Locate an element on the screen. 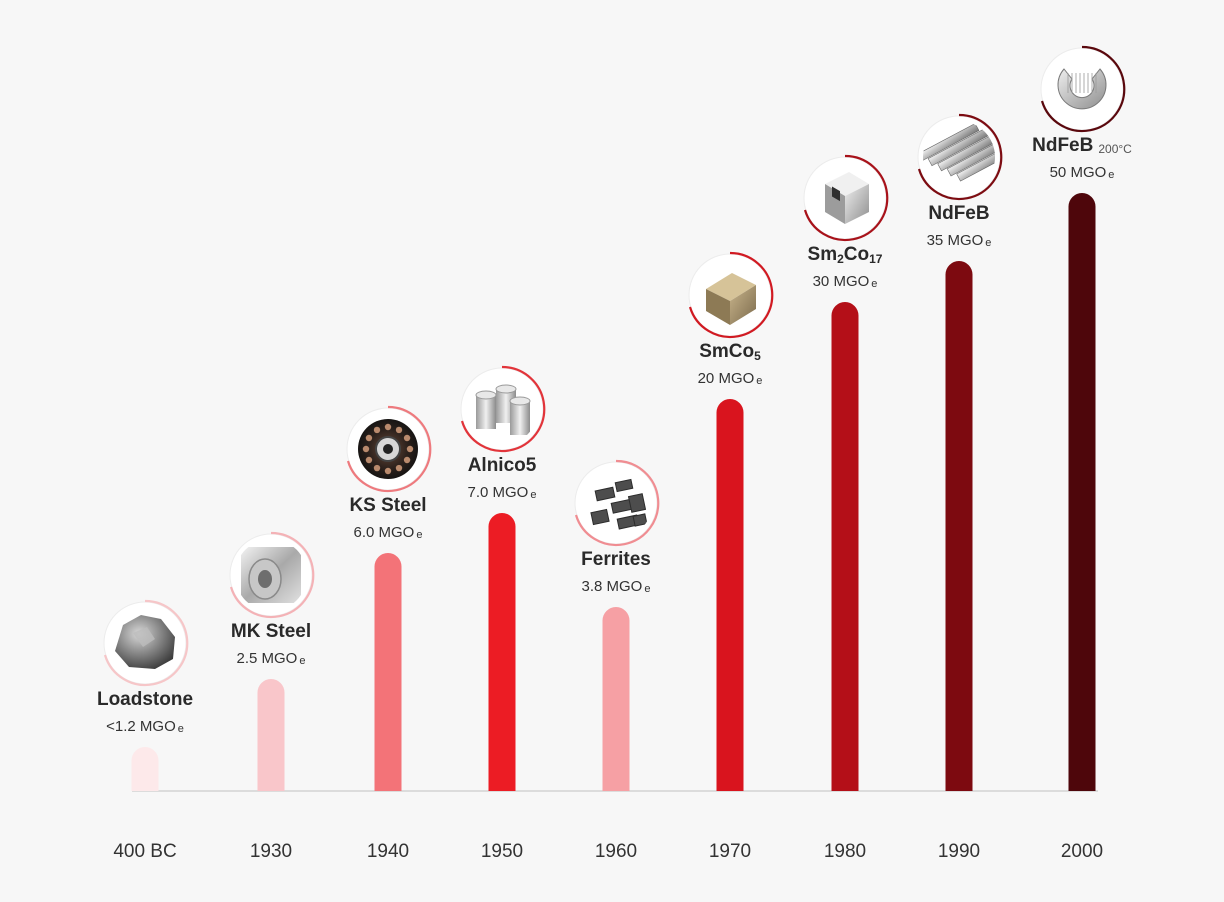  x-tick-label: 1930 is located at coordinates (271, 851).